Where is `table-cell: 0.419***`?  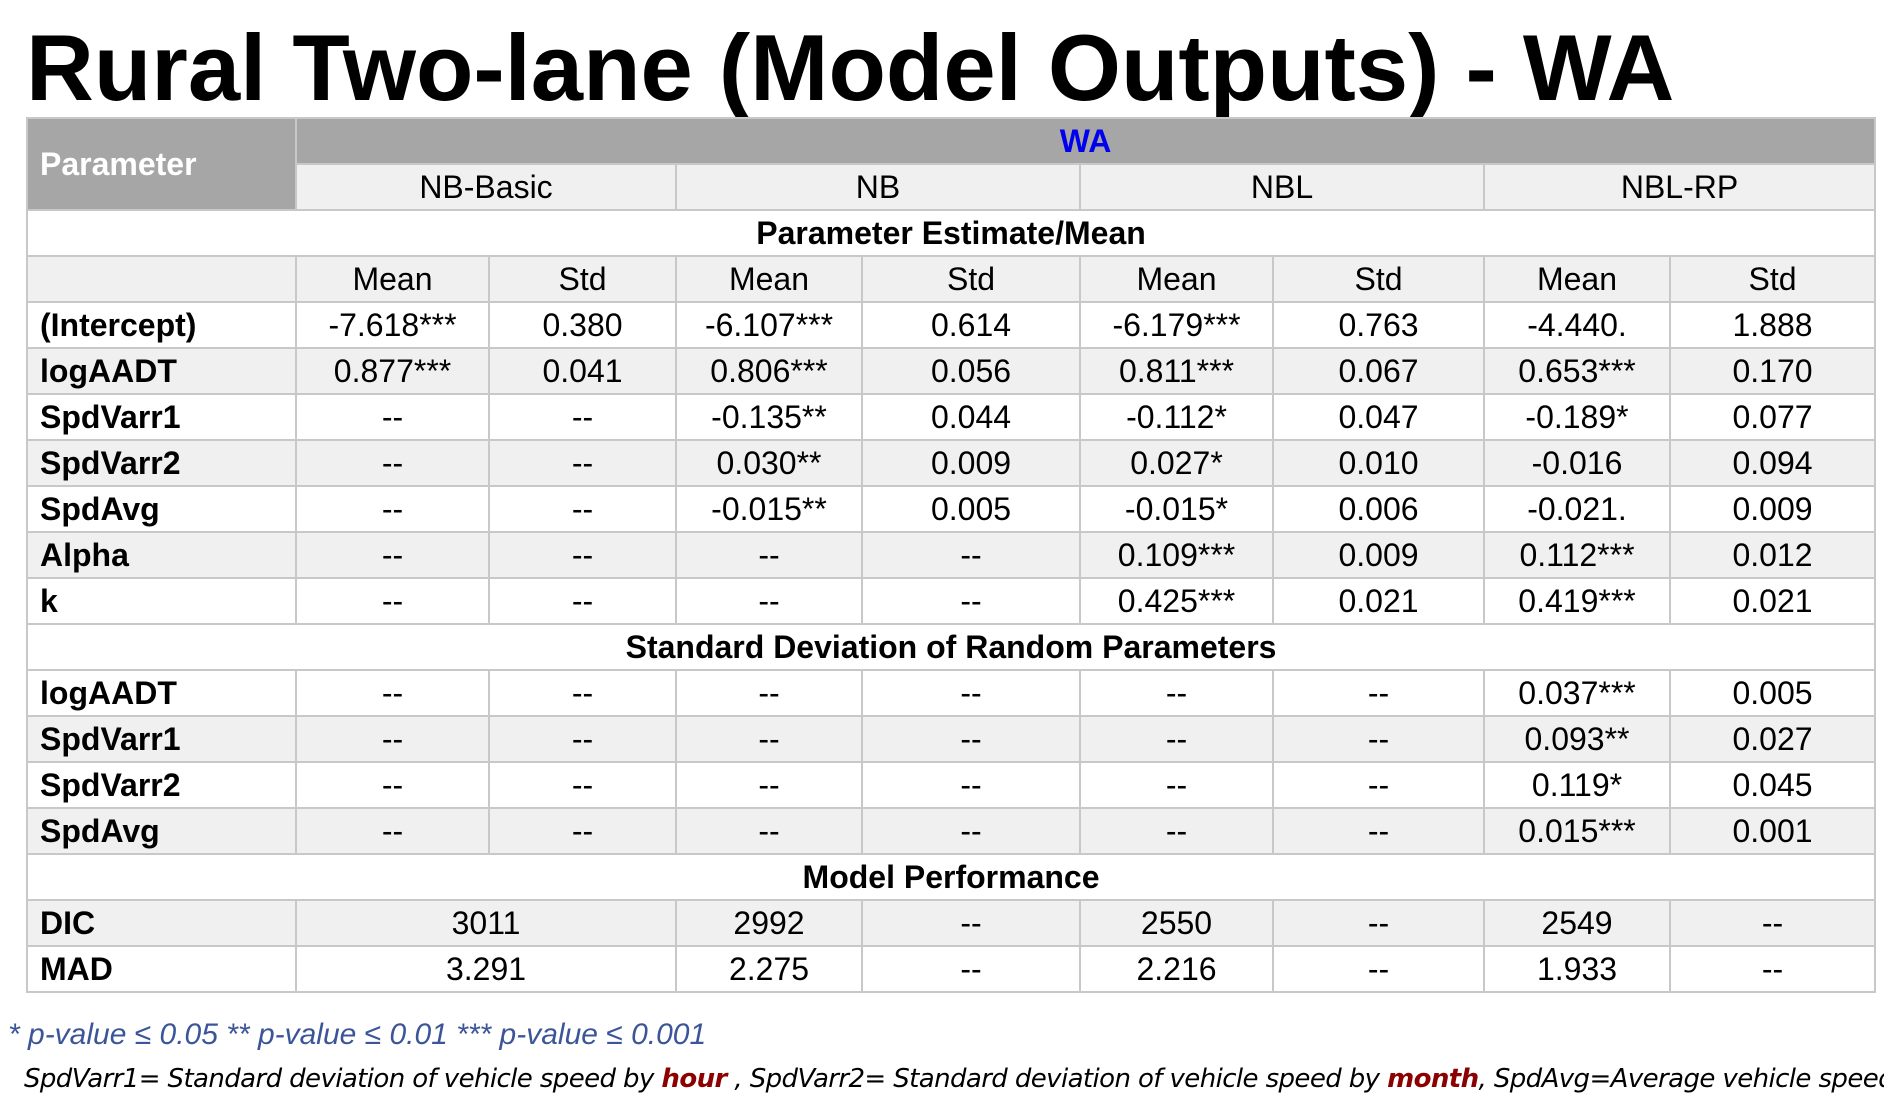
table-cell: 0.419*** is located at coordinates (1577, 601).